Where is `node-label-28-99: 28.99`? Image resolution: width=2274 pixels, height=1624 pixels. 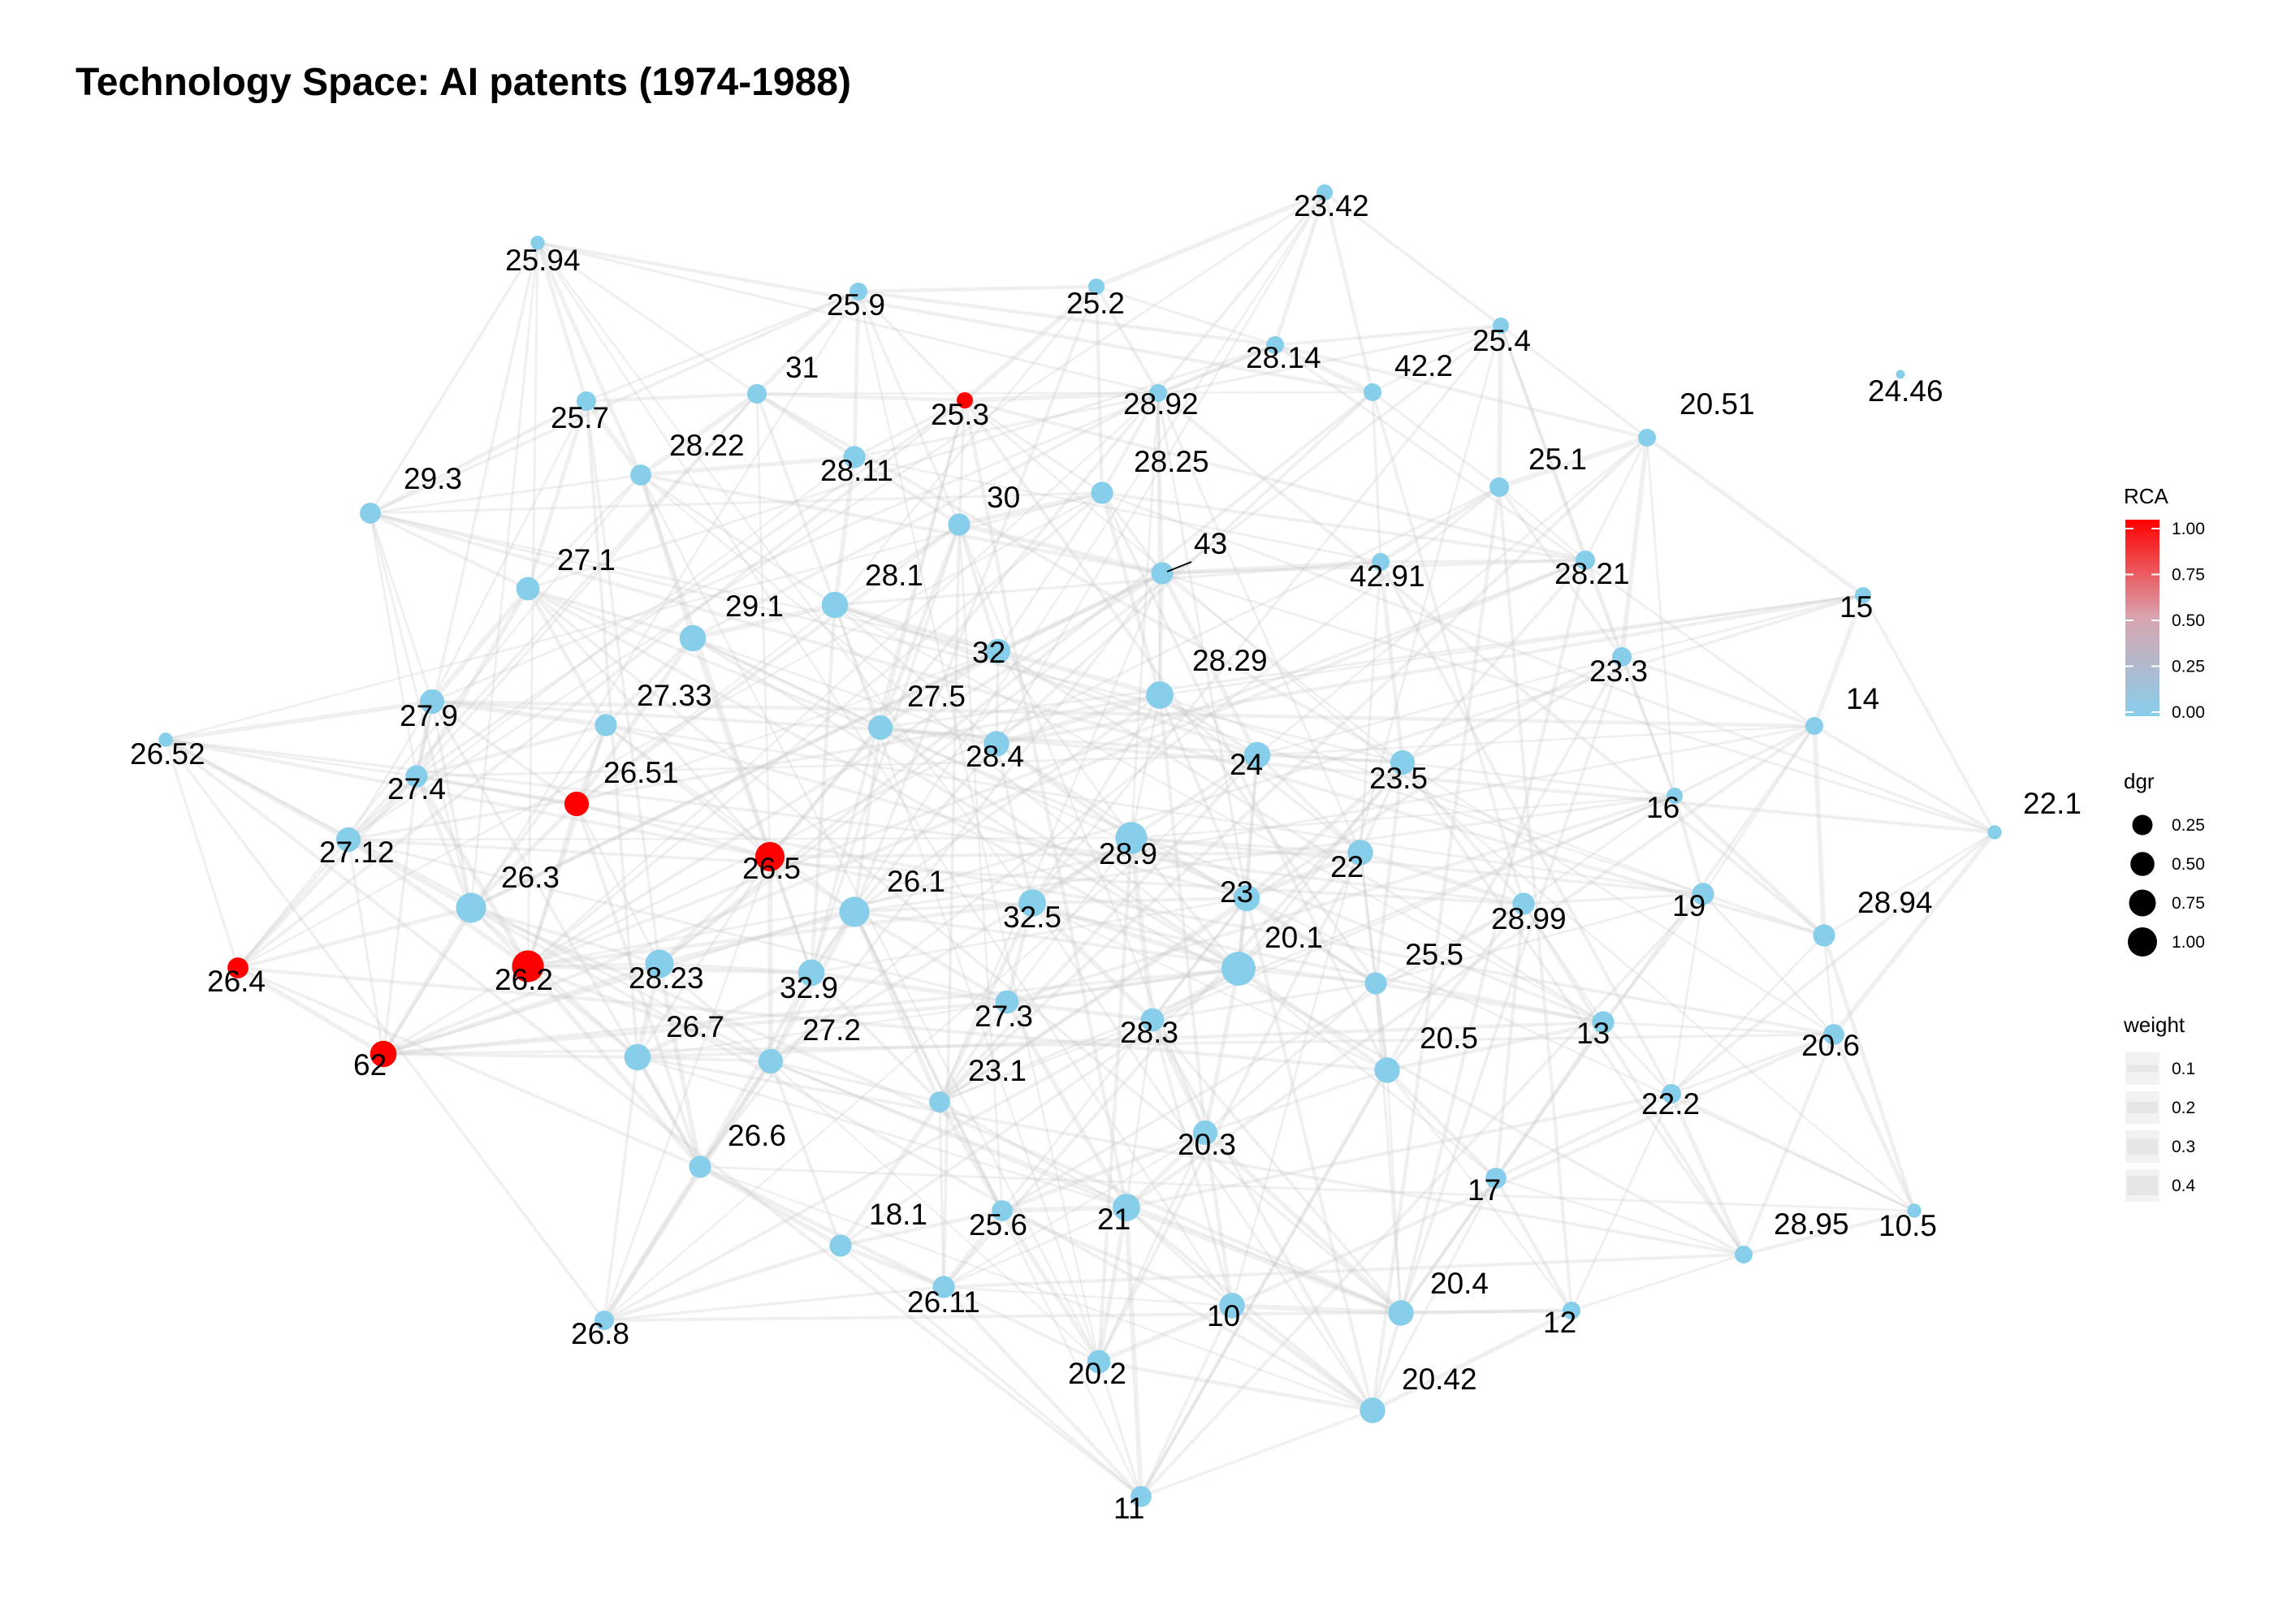 node-label-28-99: 28.99 is located at coordinates (1529, 919).